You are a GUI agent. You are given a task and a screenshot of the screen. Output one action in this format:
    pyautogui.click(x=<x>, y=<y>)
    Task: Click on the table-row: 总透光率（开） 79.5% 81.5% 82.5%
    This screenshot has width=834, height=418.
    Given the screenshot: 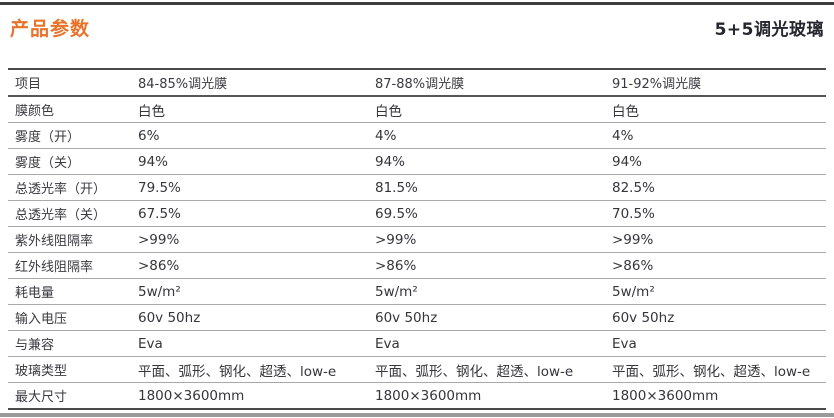 What is the action you would take?
    pyautogui.click(x=417, y=188)
    